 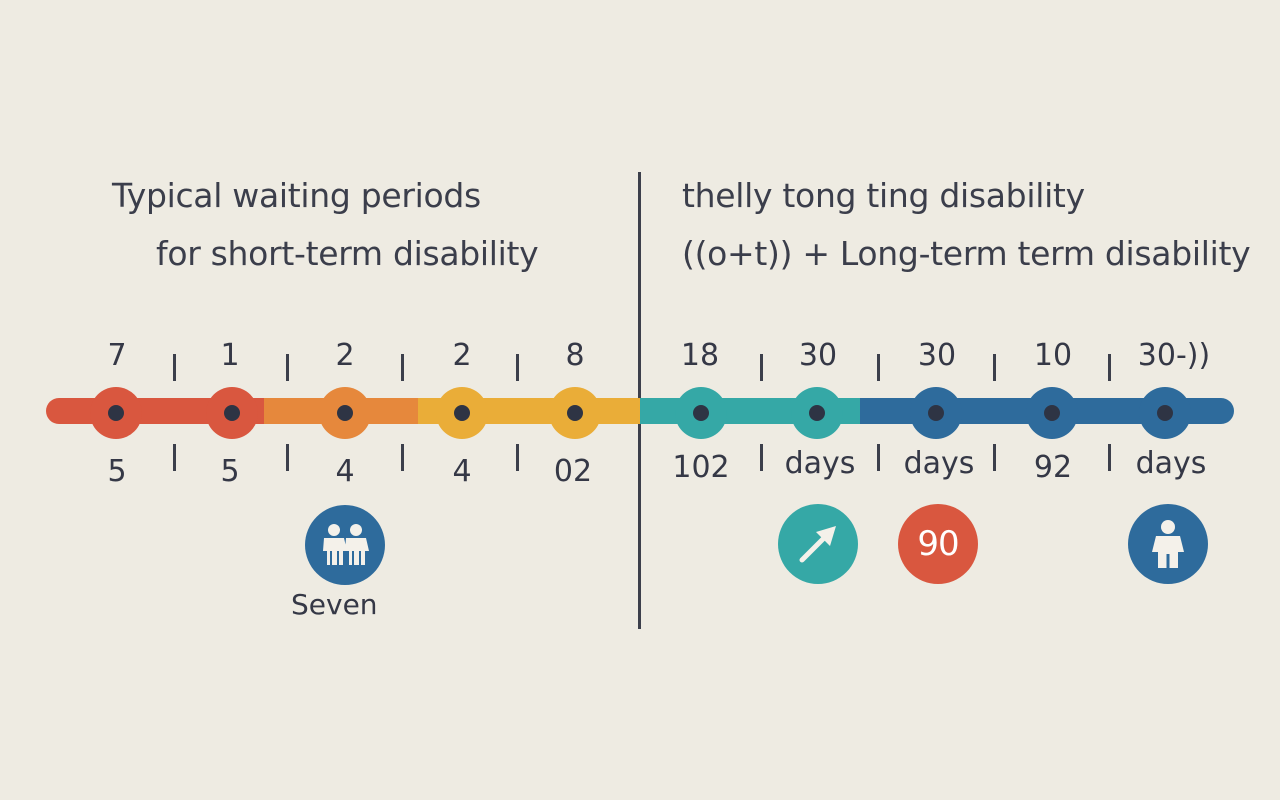 I want to click on two-people-icon, so click(x=345, y=545).